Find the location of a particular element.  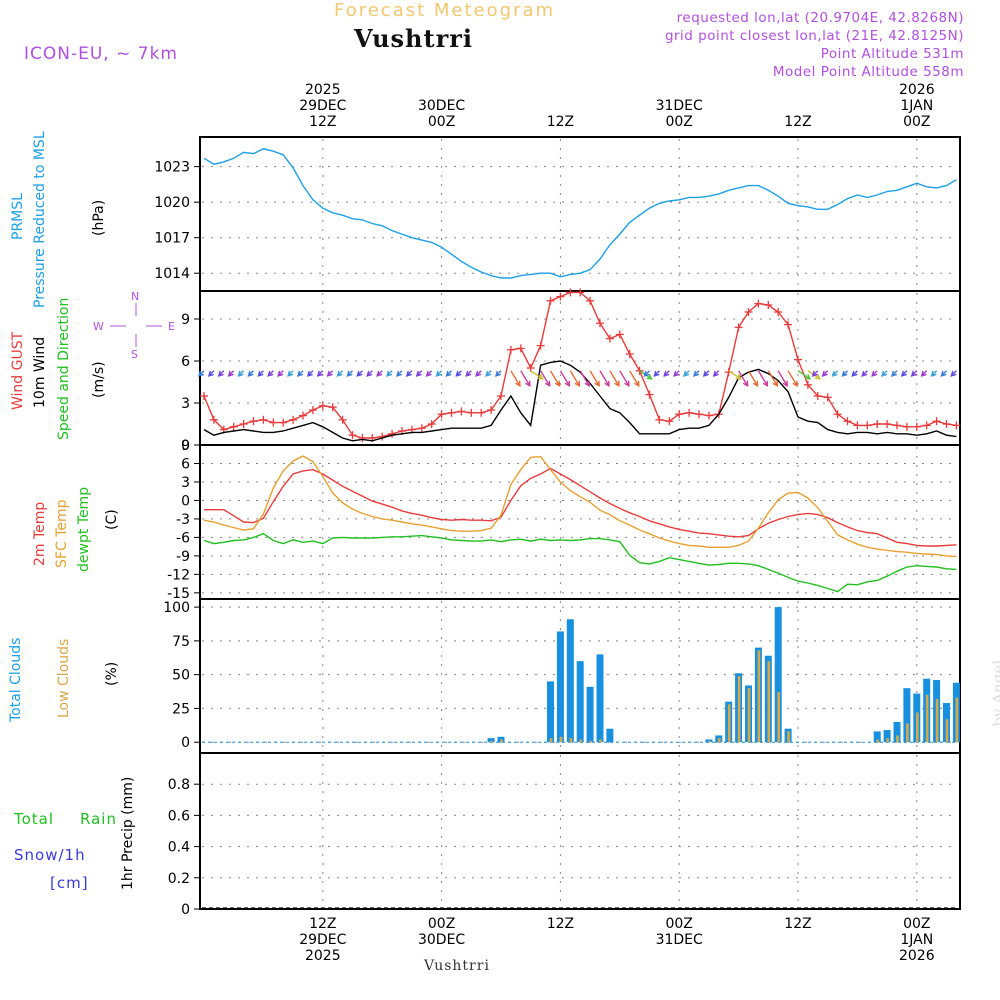

ytick-label: 0.4 is located at coordinates (179, 848).